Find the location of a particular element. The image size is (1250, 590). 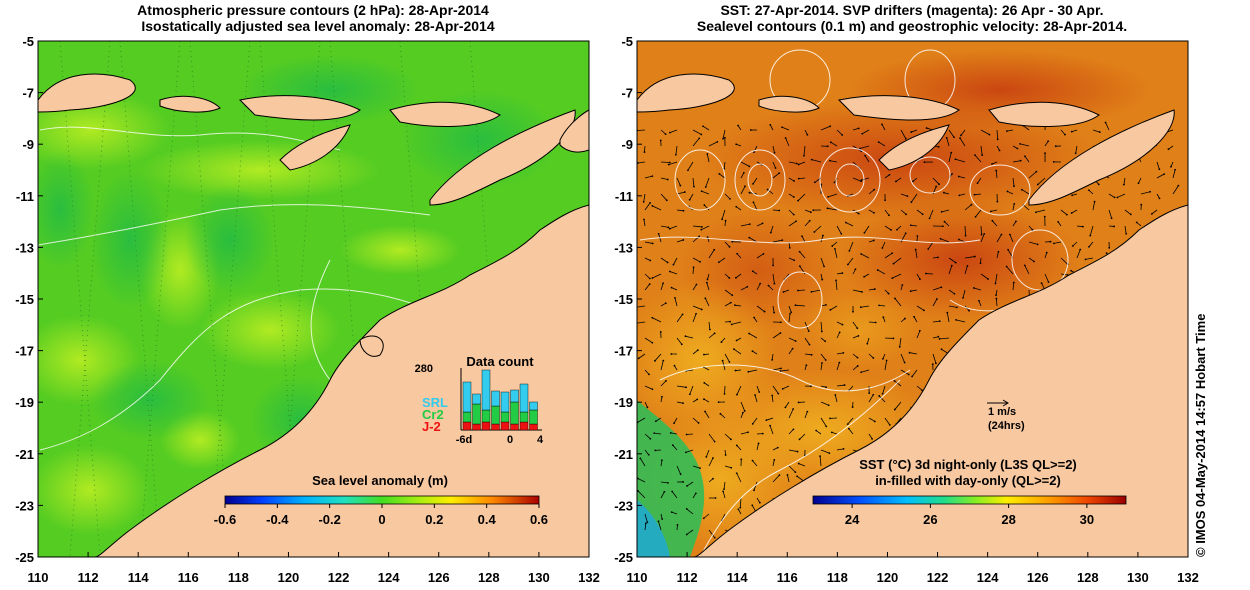

sst-colorbar-tick: 28 is located at coordinates (1008, 519).